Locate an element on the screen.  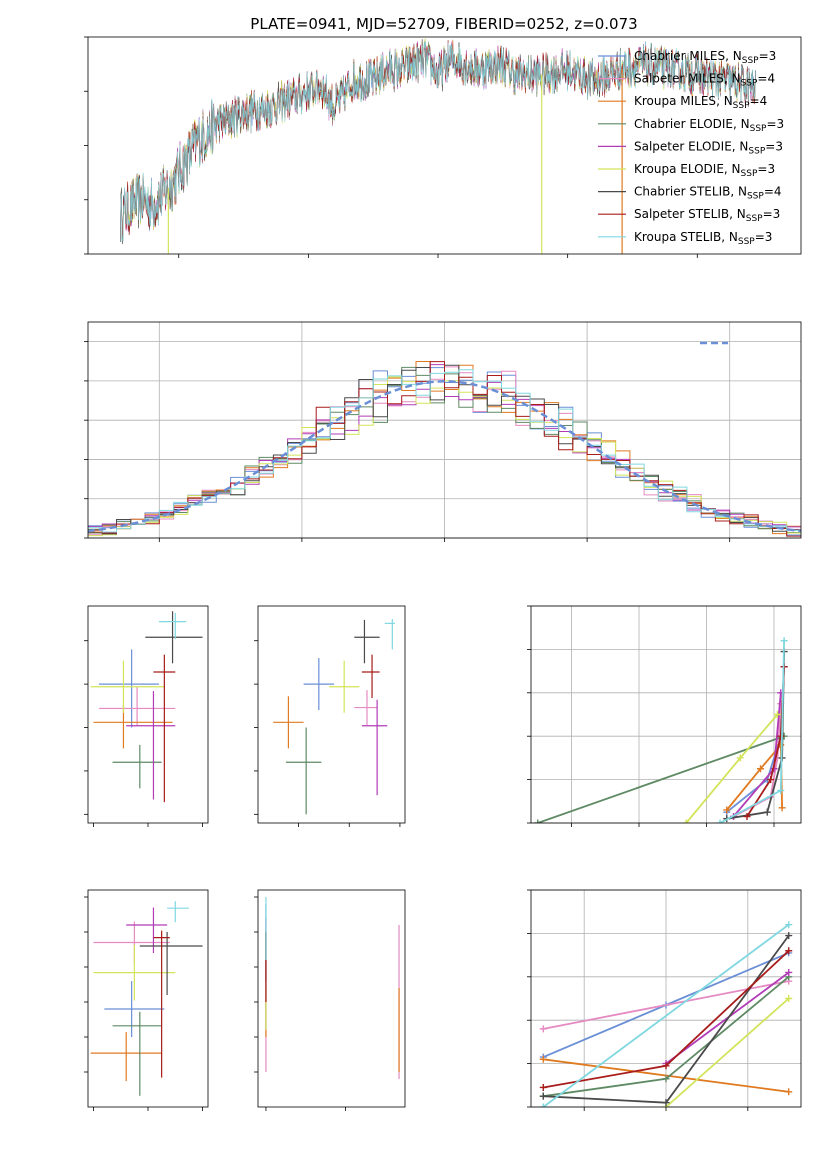
legend-model-name: Chabrier STELIB is located at coordinates (682, 192).